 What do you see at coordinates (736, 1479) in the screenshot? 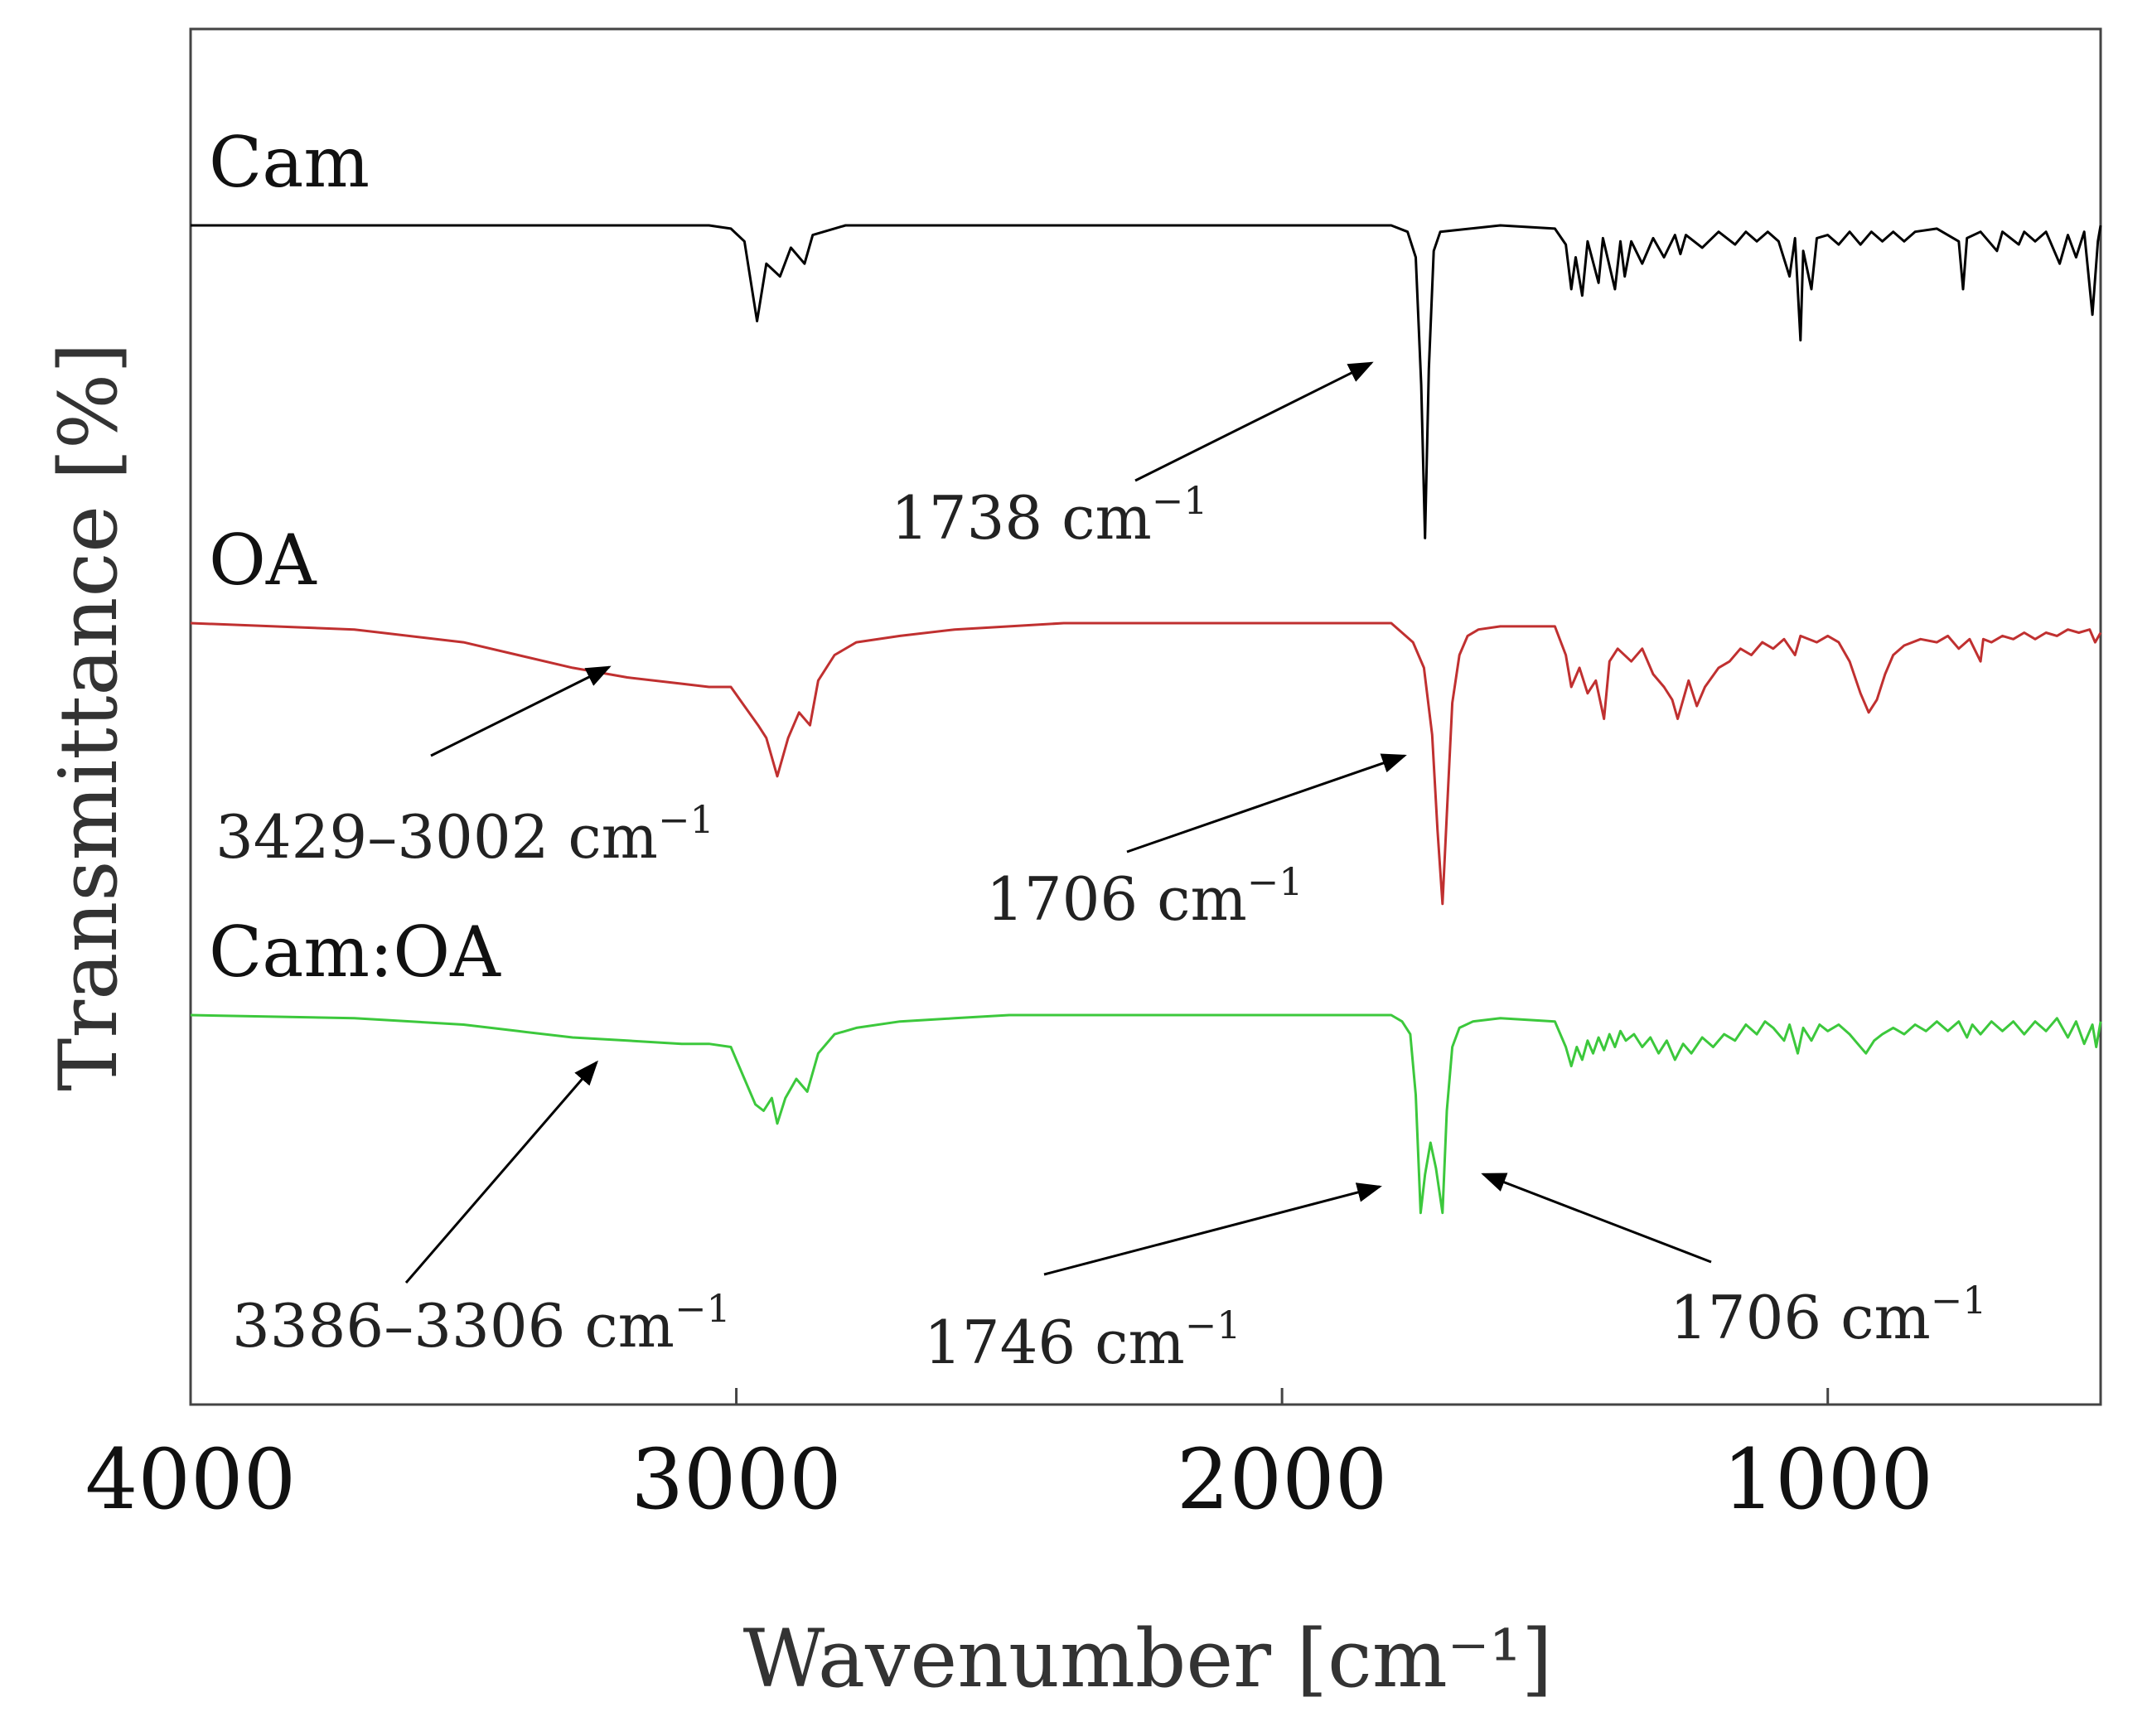
I see `x-tick-label-3000: 3000` at bounding box center [736, 1479].